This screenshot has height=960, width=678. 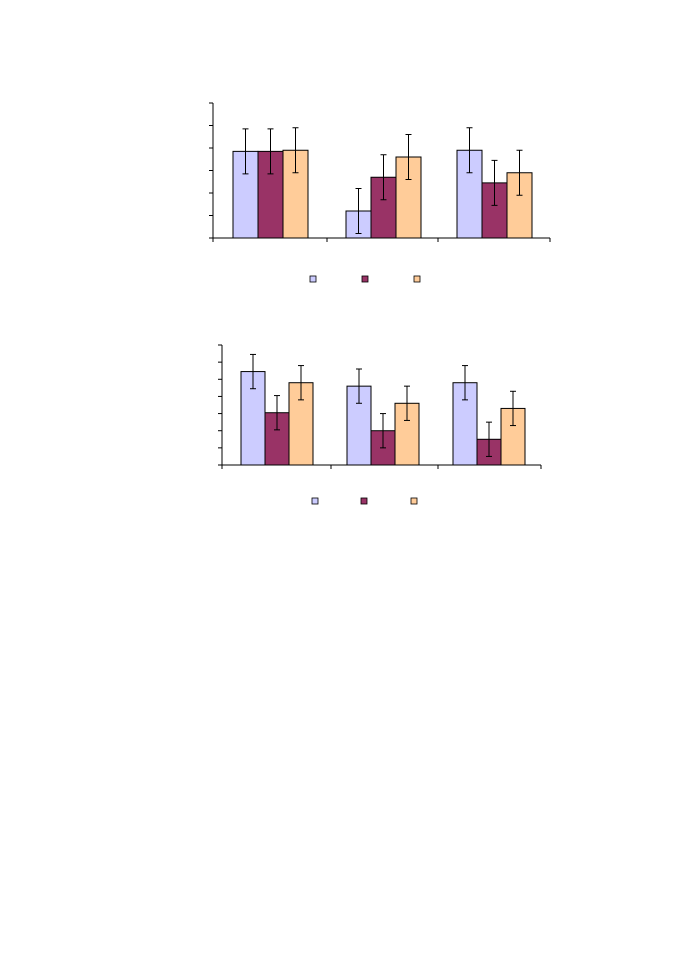 I want to click on bar, so click(x=407, y=434).